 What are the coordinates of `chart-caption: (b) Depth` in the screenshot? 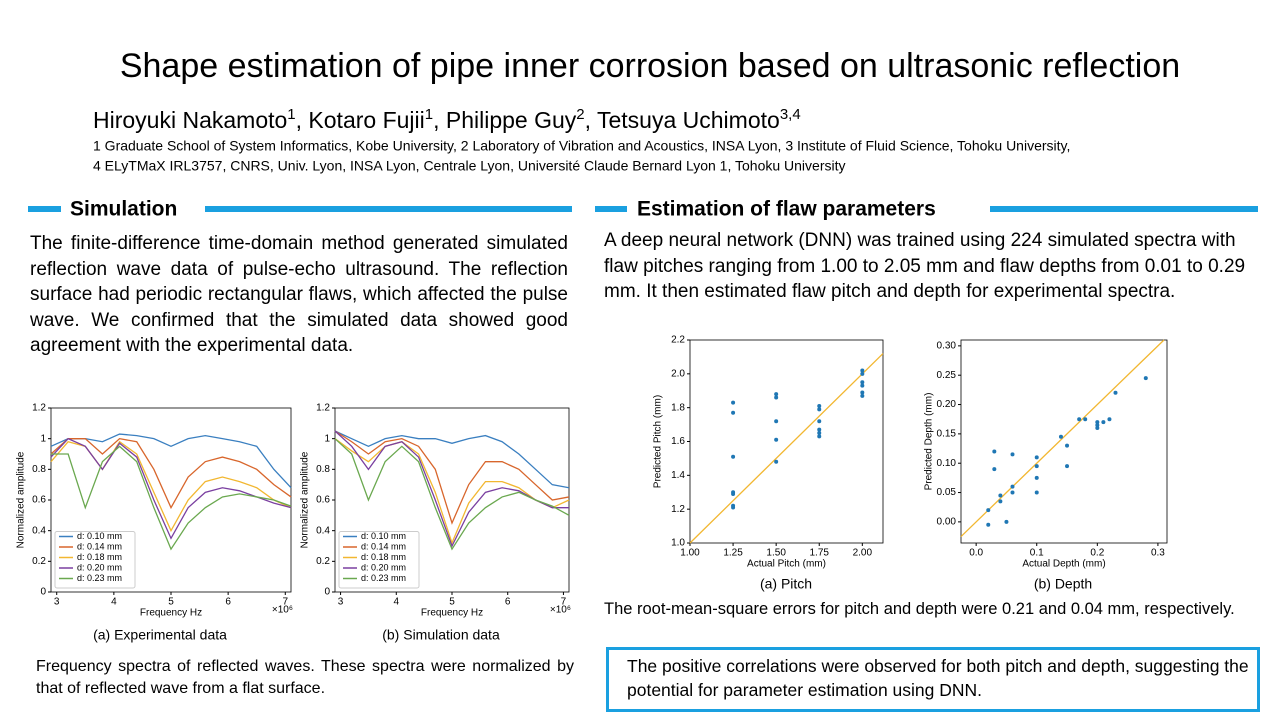 It's located at (1063, 584).